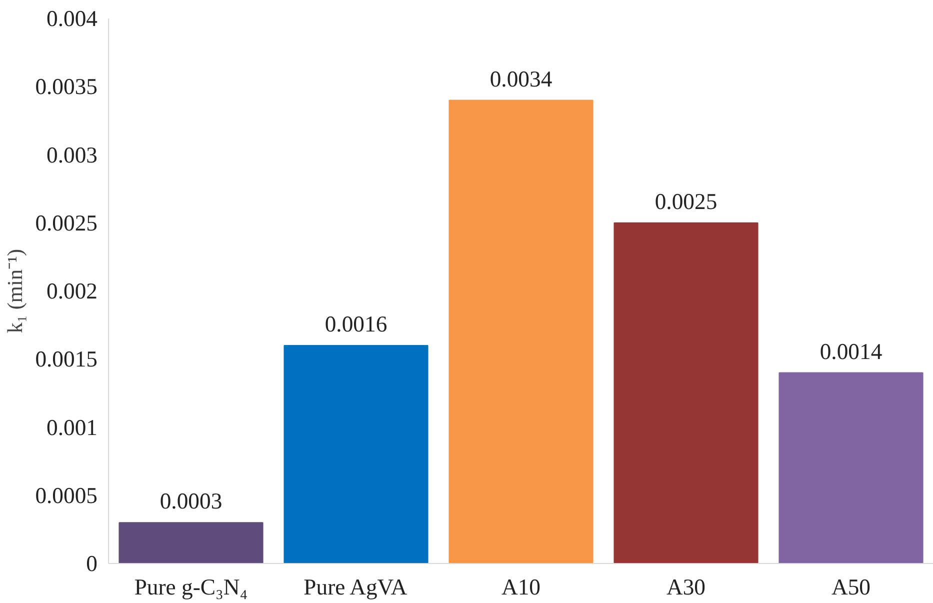 The width and height of the screenshot is (933, 603). I want to click on y-tick-label: 0.0015, so click(66, 359).